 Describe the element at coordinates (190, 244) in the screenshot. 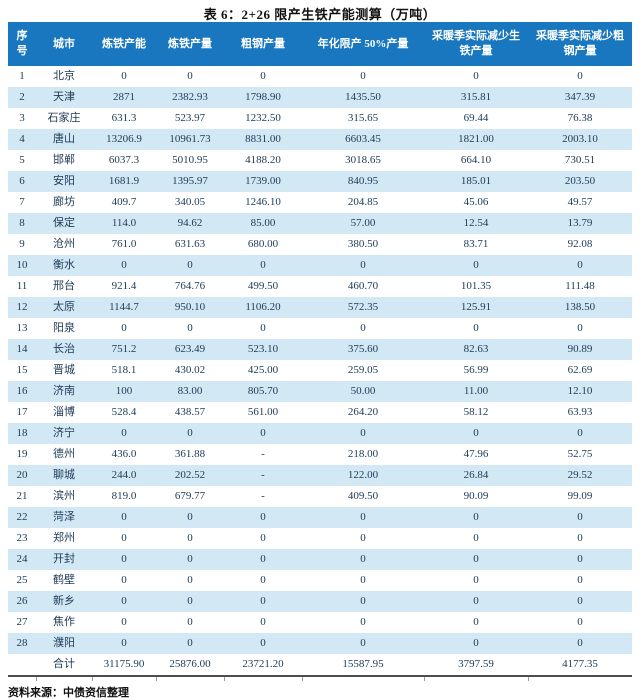

I see `table-cell: 631.63` at that location.